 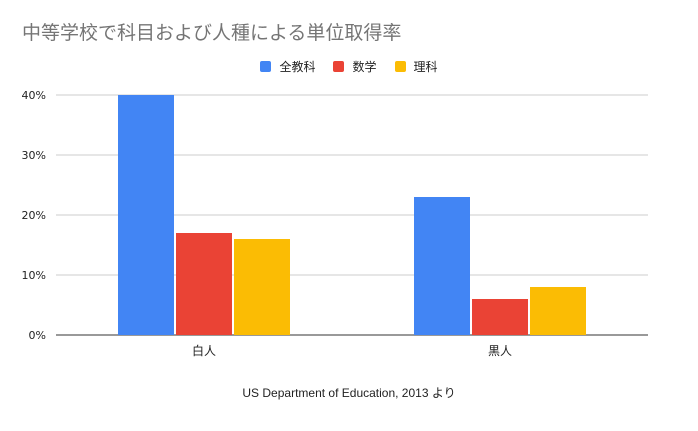 What do you see at coordinates (425, 67) in the screenshot?
I see `legend-label-science: 理科` at bounding box center [425, 67].